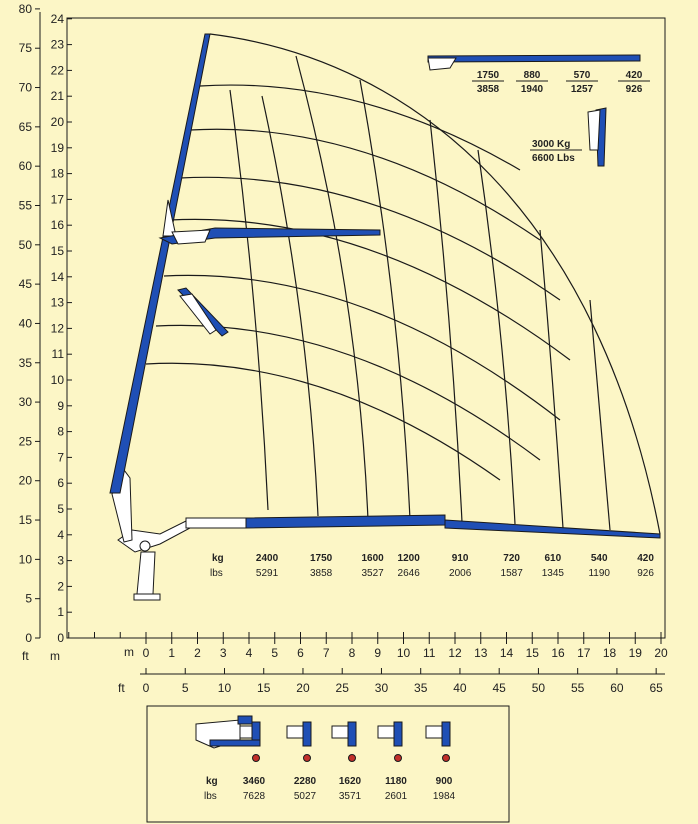  What do you see at coordinates (58, 174) in the screenshot?
I see `m-tick-label: 18` at bounding box center [58, 174].